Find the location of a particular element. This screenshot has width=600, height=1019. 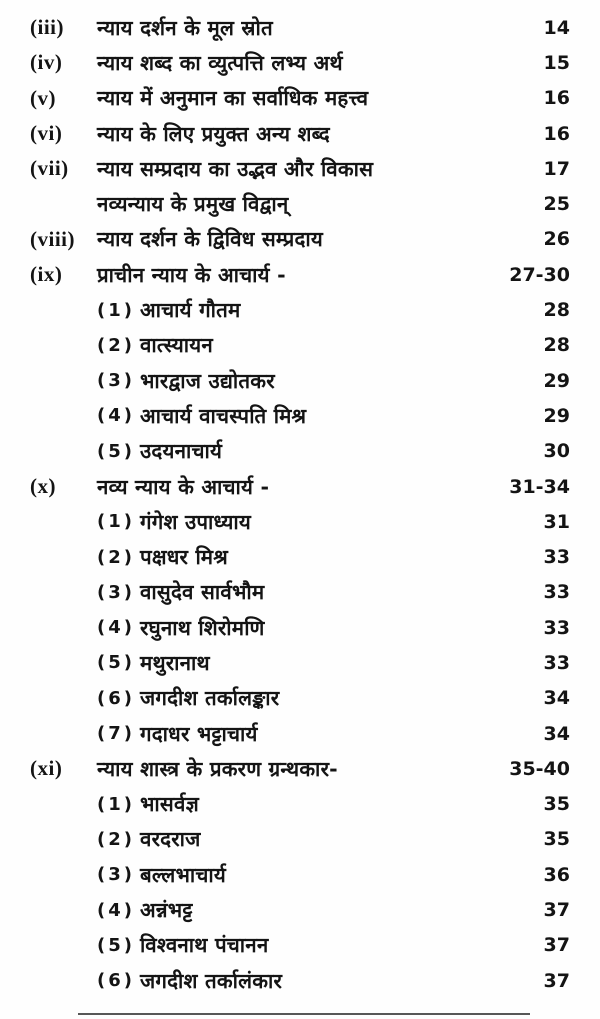

toc-sub-number-marker: (7) is located at coordinates (116, 734).